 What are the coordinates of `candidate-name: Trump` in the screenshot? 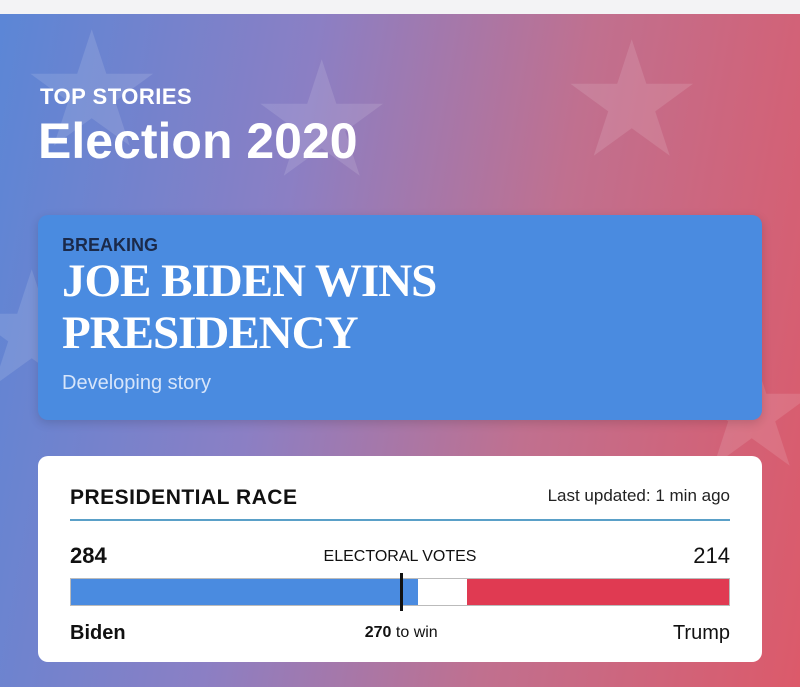 It's located at (701, 633).